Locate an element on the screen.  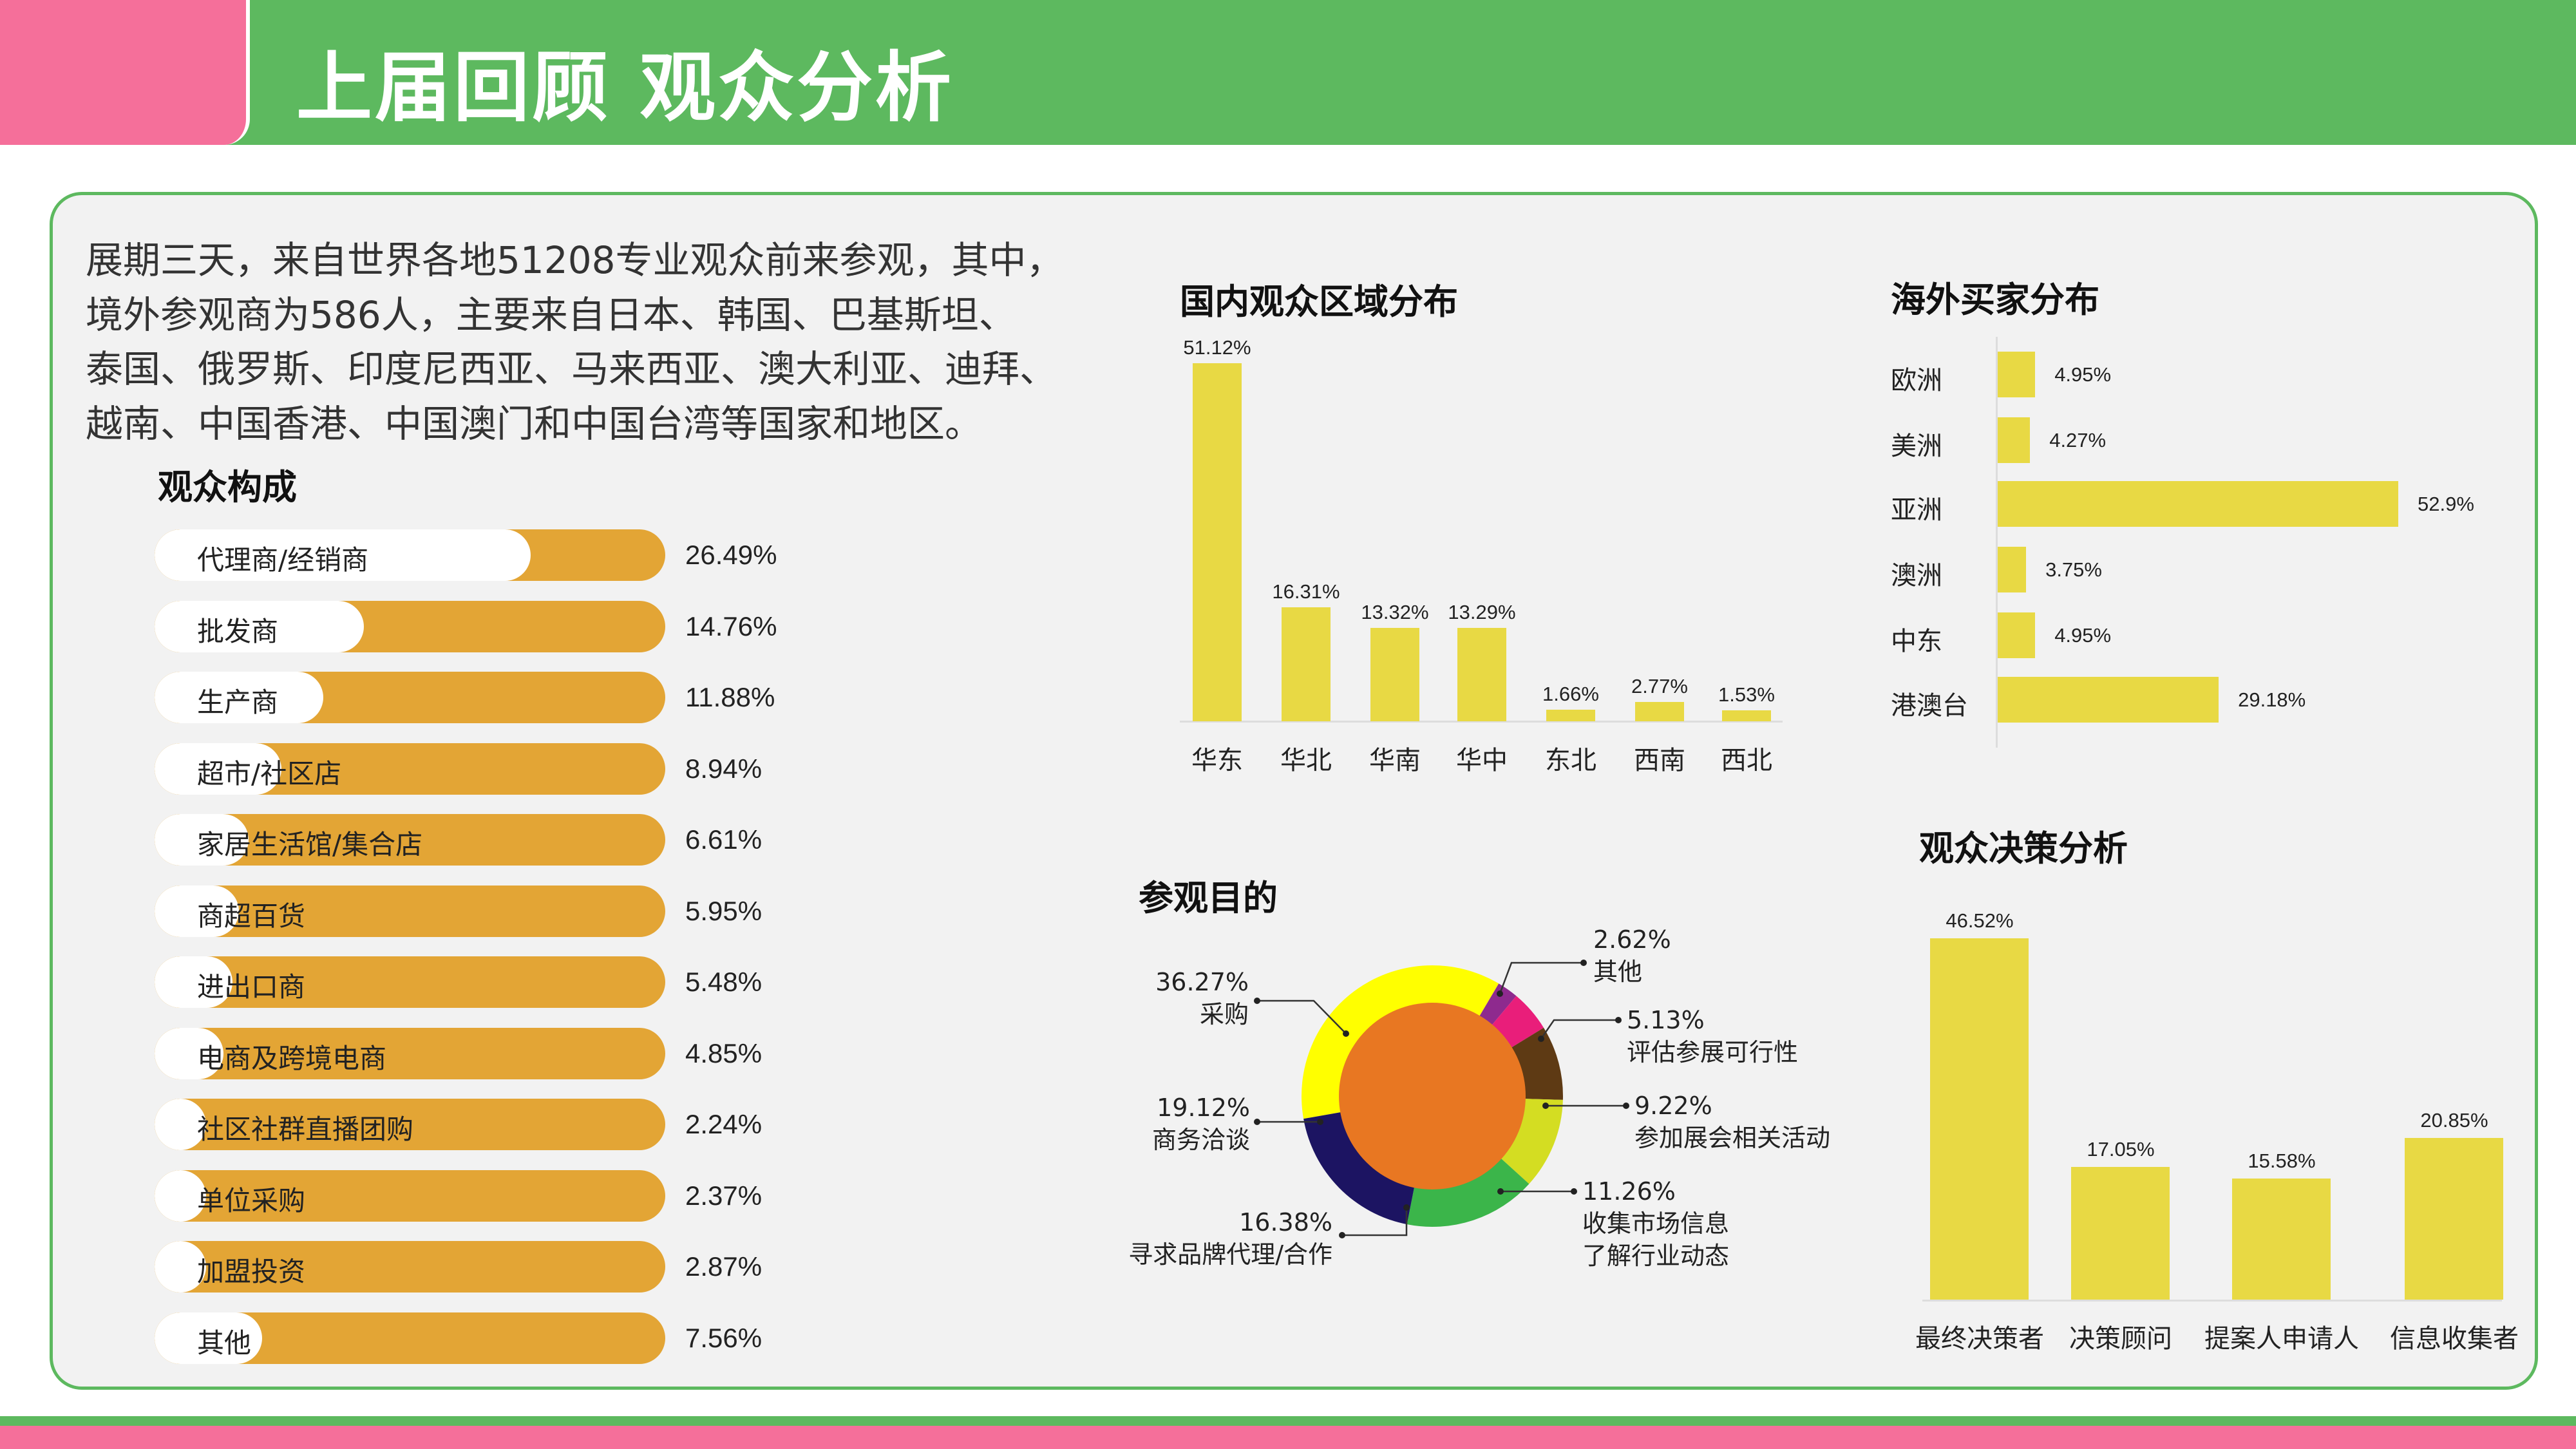
overseas-category-label: 澳洲 is located at coordinates (1917, 576).